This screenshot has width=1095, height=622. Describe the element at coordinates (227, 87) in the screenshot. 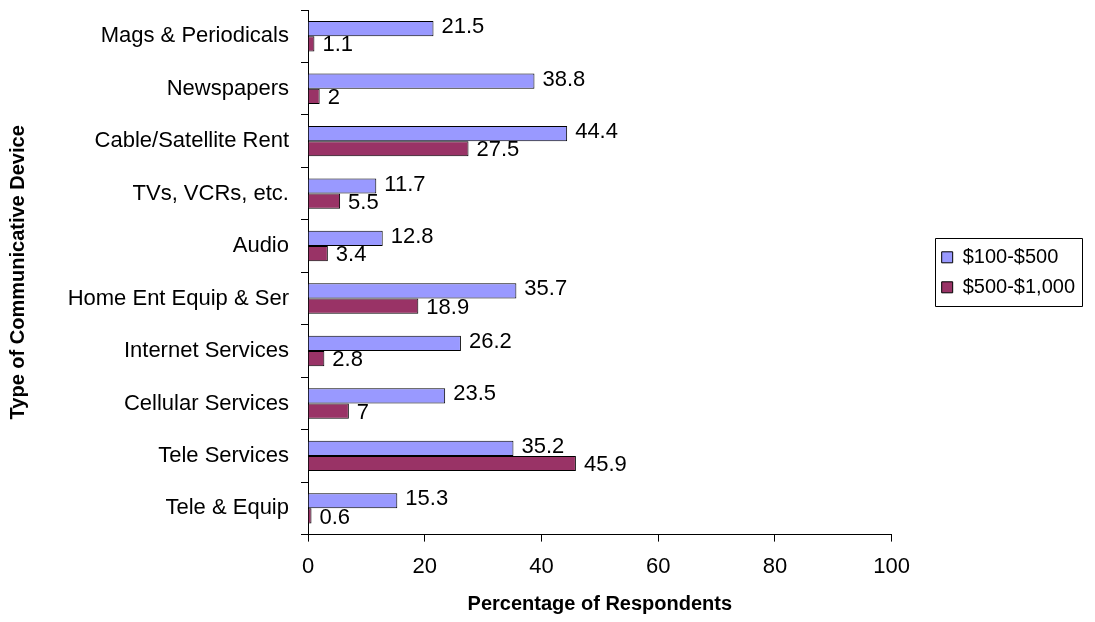

I see `y-tick-label: Newspapers` at that location.